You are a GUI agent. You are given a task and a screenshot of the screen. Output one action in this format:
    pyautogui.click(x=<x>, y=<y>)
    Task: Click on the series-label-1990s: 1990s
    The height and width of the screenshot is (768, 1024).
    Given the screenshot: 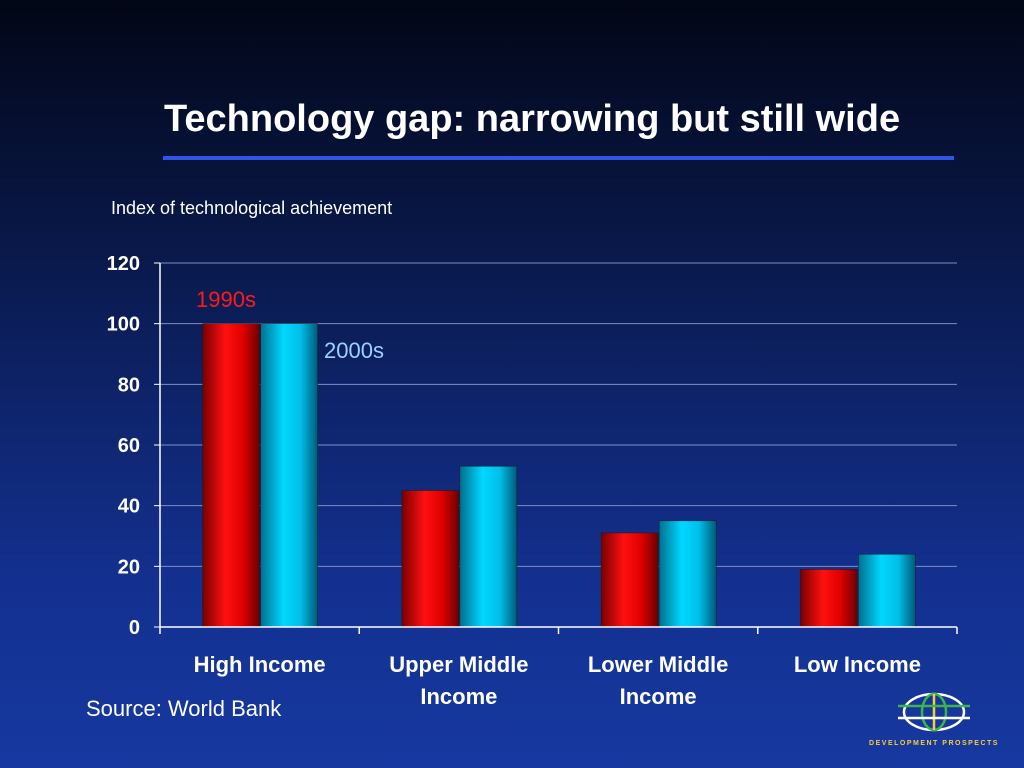 What is the action you would take?
    pyautogui.click(x=226, y=299)
    